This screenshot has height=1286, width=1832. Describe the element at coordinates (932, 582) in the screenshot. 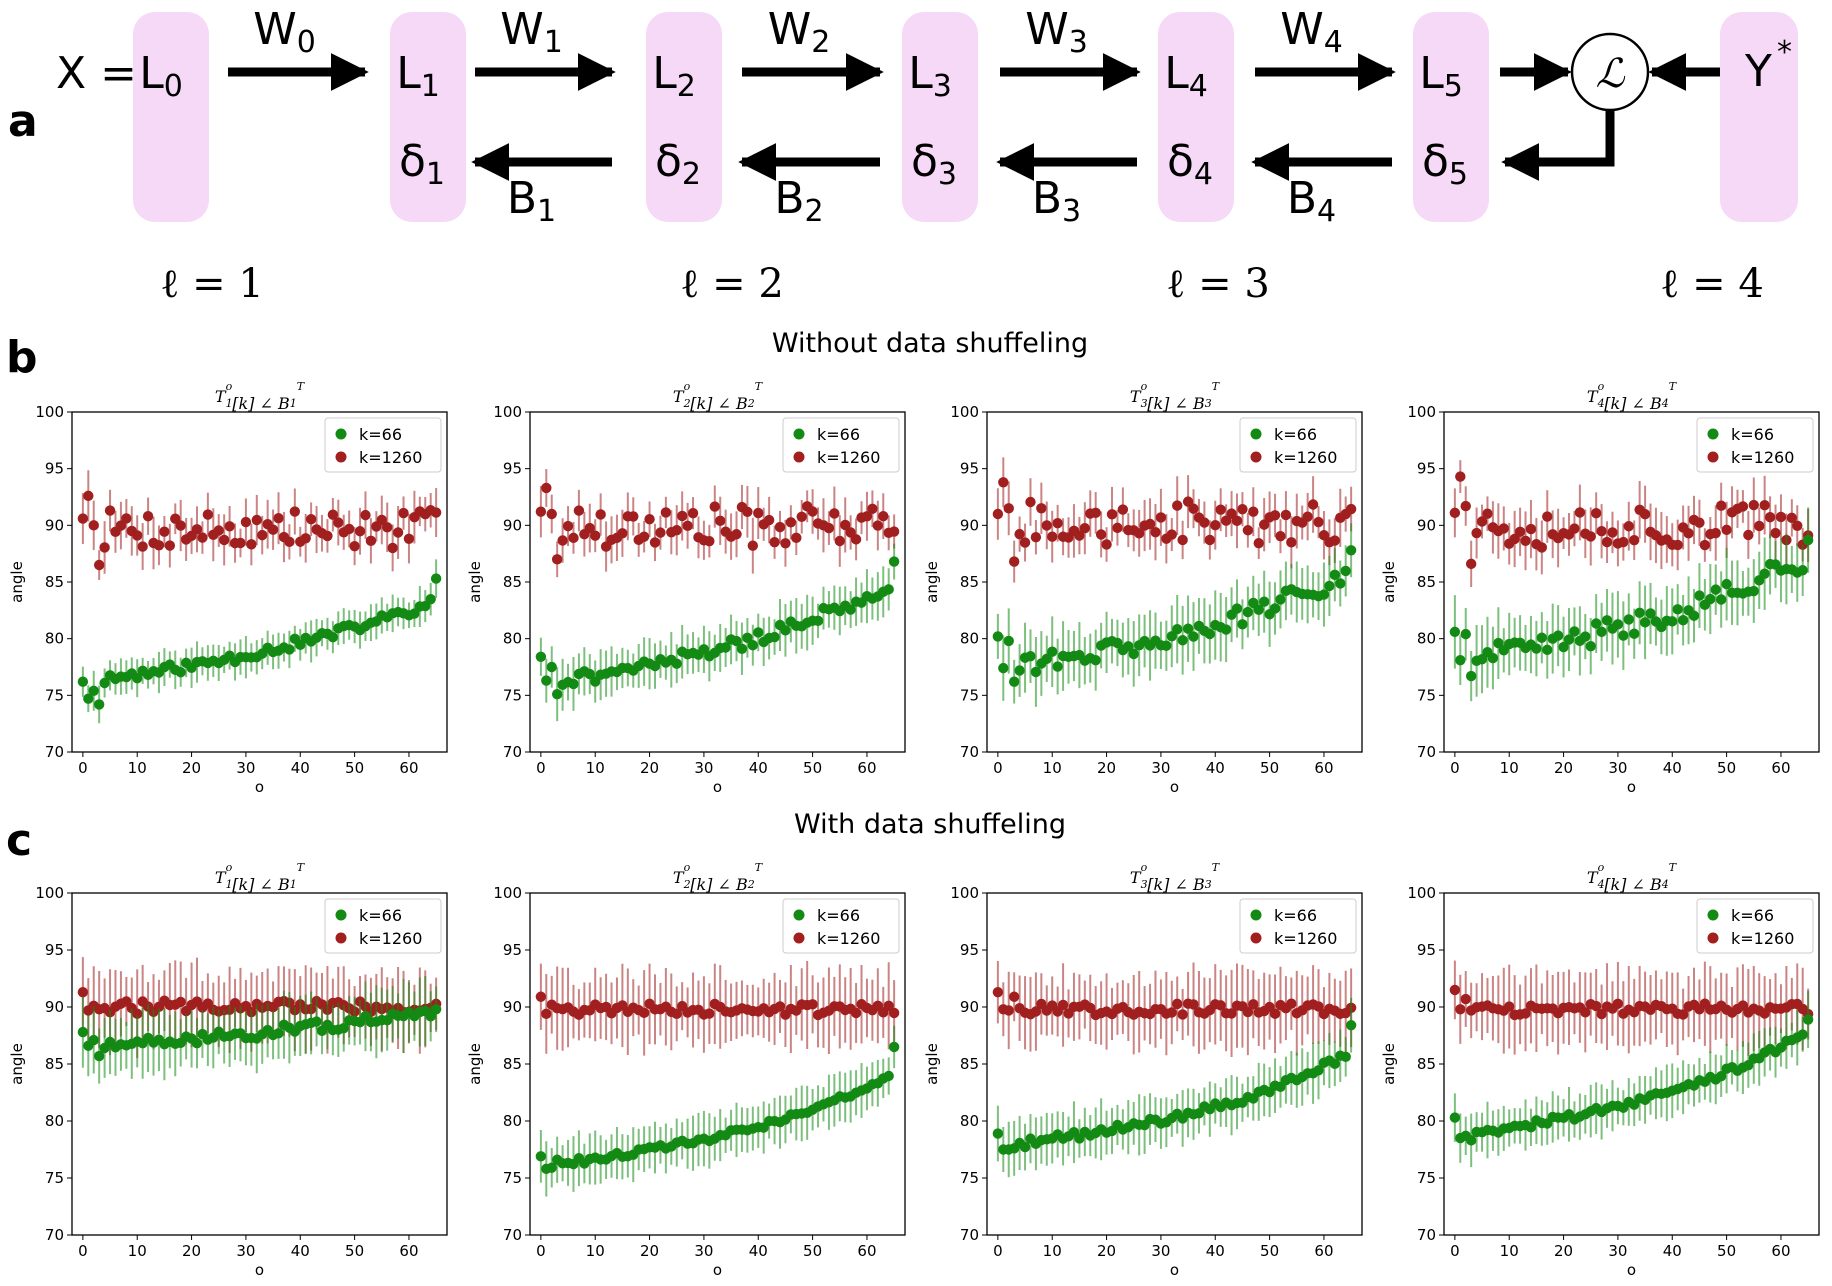

I see `y-axis-label: angle` at that location.